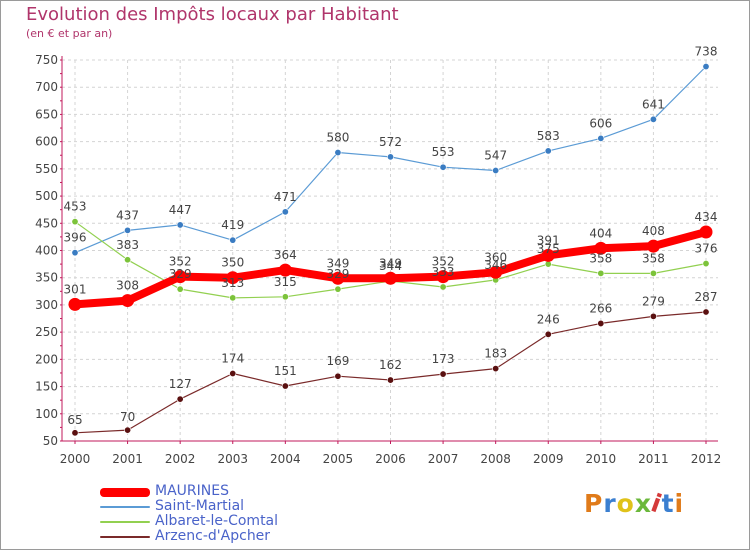 The height and width of the screenshot is (550, 750). Describe the element at coordinates (75, 459) in the screenshot. I see `x-tick-label: 2000` at that location.